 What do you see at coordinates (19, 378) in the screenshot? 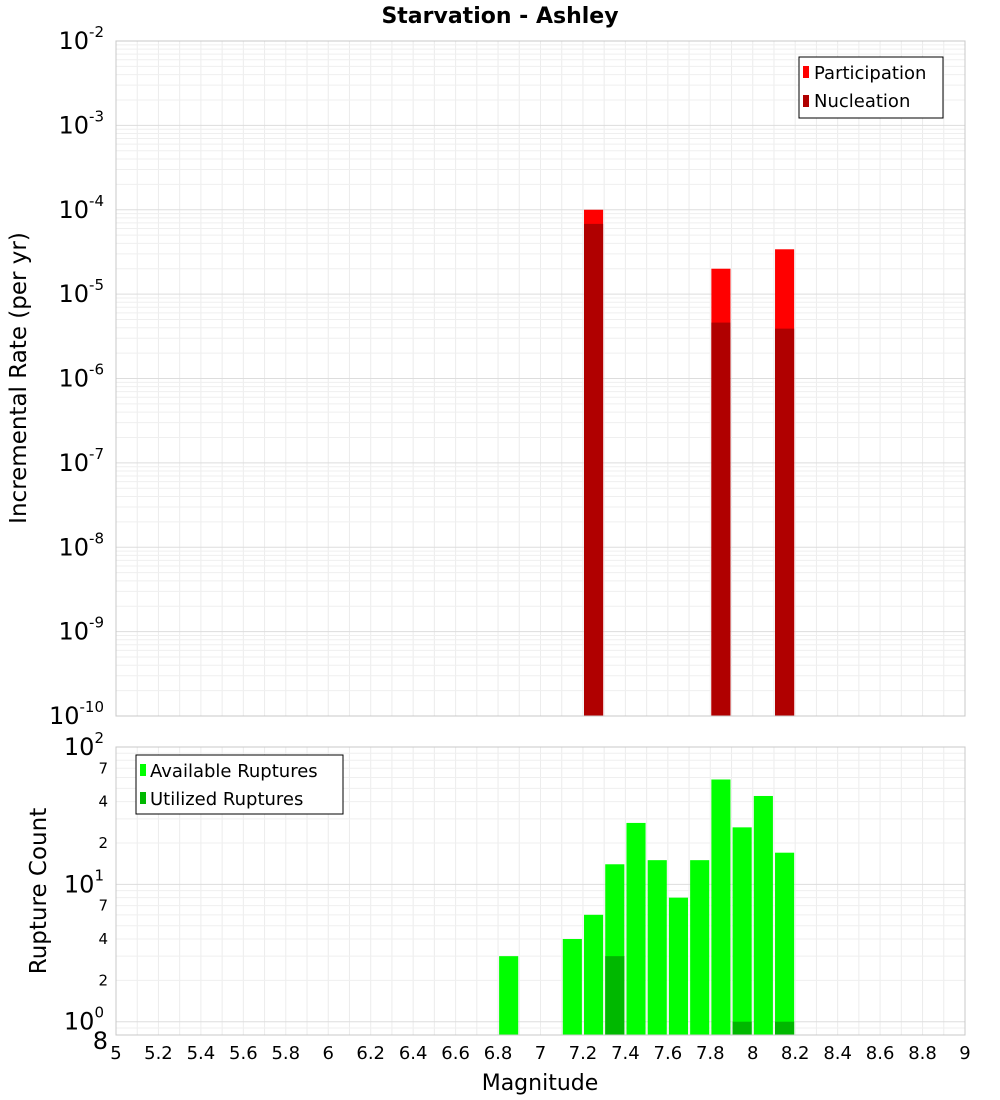
I see `top-y-axis-label: Incremental Rate (per yr)` at bounding box center [19, 378].